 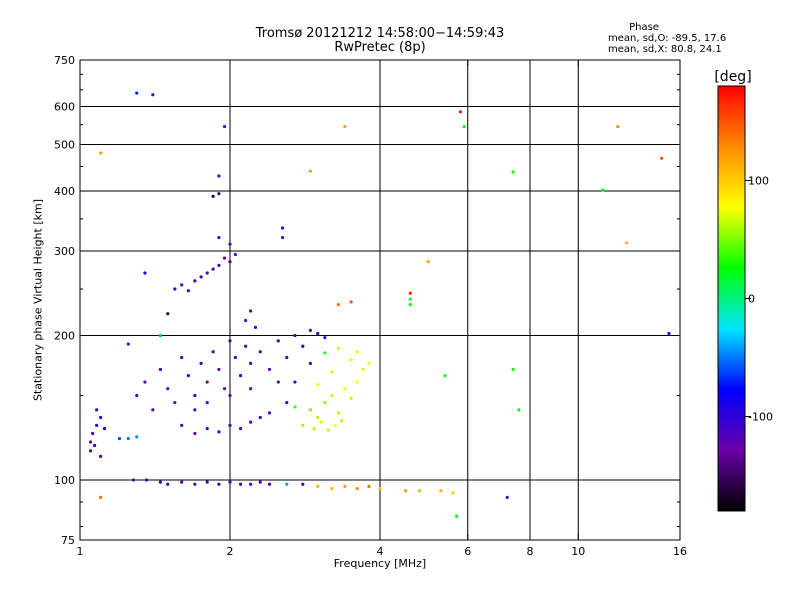 I want to click on x-tick-label: 16, so click(x=680, y=551).